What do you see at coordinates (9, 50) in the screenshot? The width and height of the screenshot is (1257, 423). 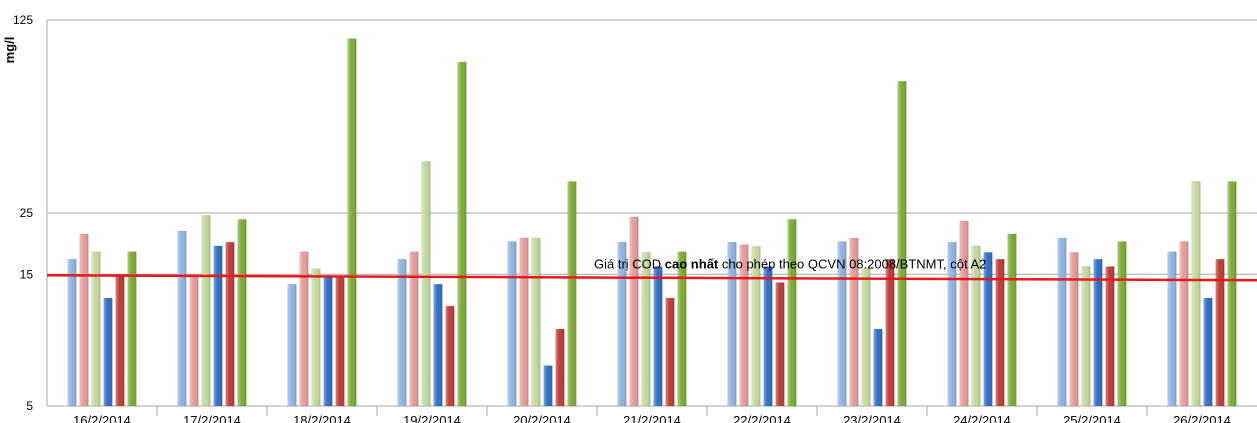 I see `y-axis-label: mg/l` at bounding box center [9, 50].